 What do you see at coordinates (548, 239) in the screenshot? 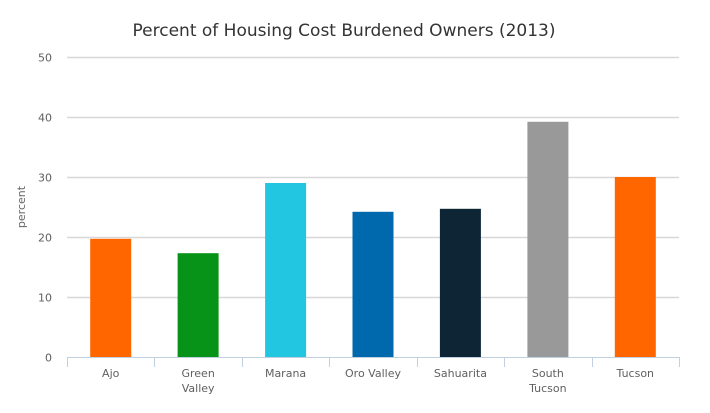
I see `bar-south-tucson` at bounding box center [548, 239].